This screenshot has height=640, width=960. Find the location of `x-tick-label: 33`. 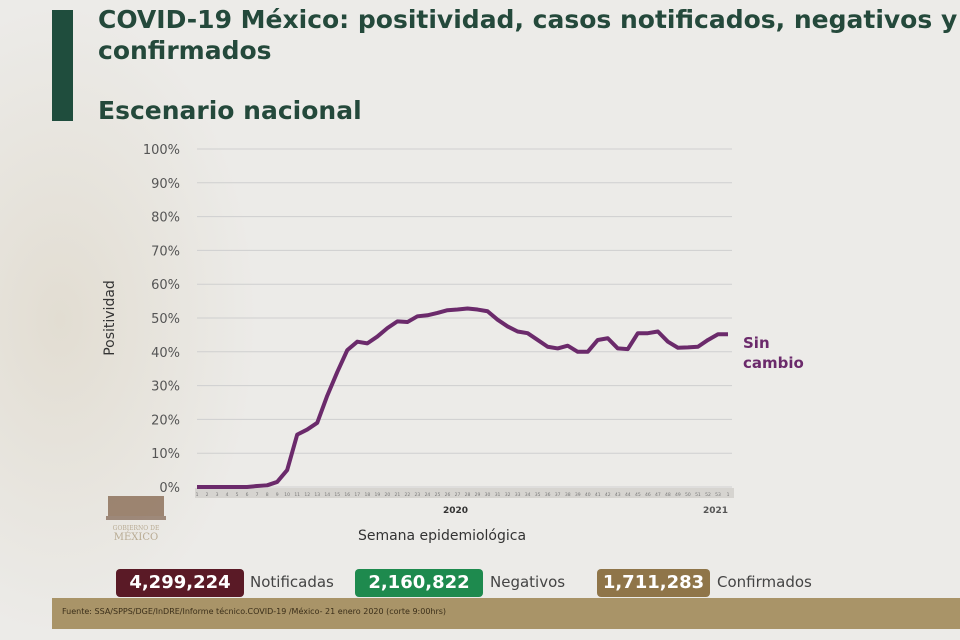

x-tick-label: 33 is located at coordinates (518, 495).